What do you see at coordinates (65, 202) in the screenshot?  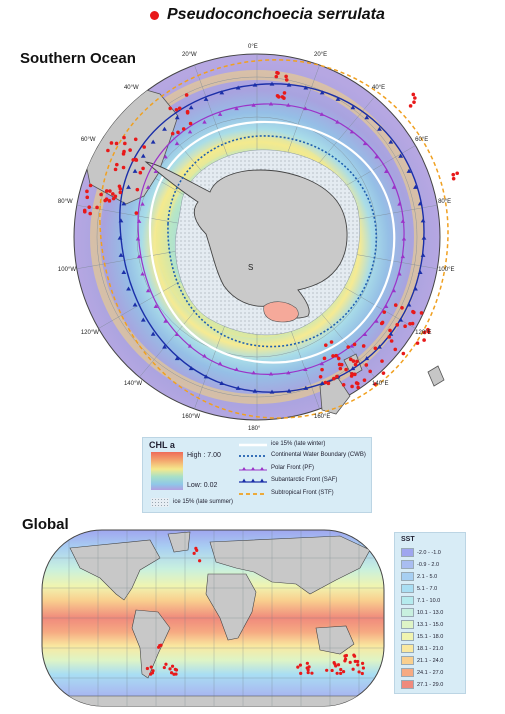 I see `longitude-label: 80°W` at bounding box center [65, 202].